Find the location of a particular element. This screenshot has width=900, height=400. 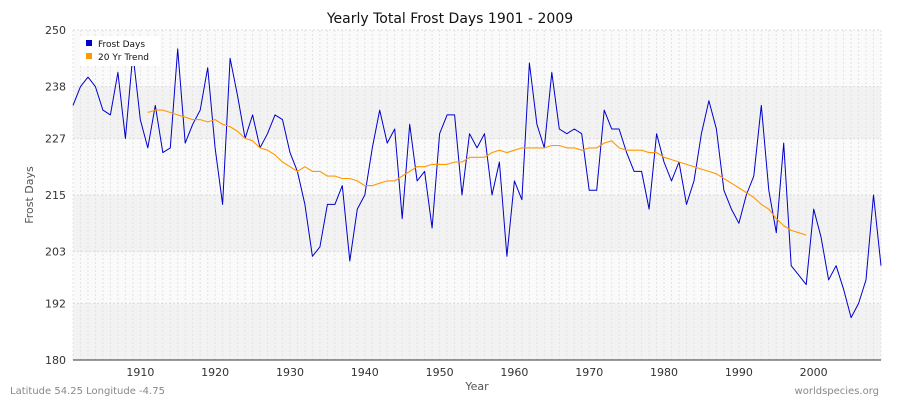

legend-label-frost-days: Frost Days is located at coordinates (121, 45).